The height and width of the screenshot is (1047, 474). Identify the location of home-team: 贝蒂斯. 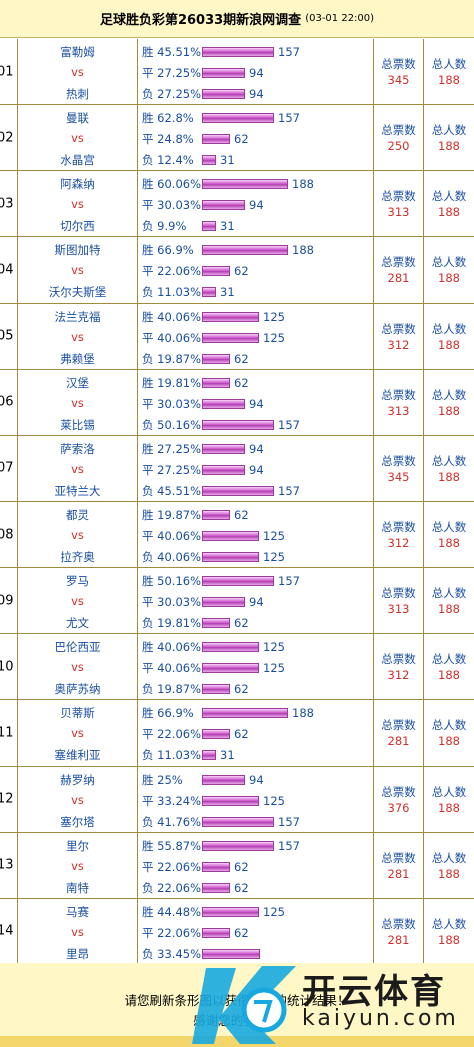
(77, 713).